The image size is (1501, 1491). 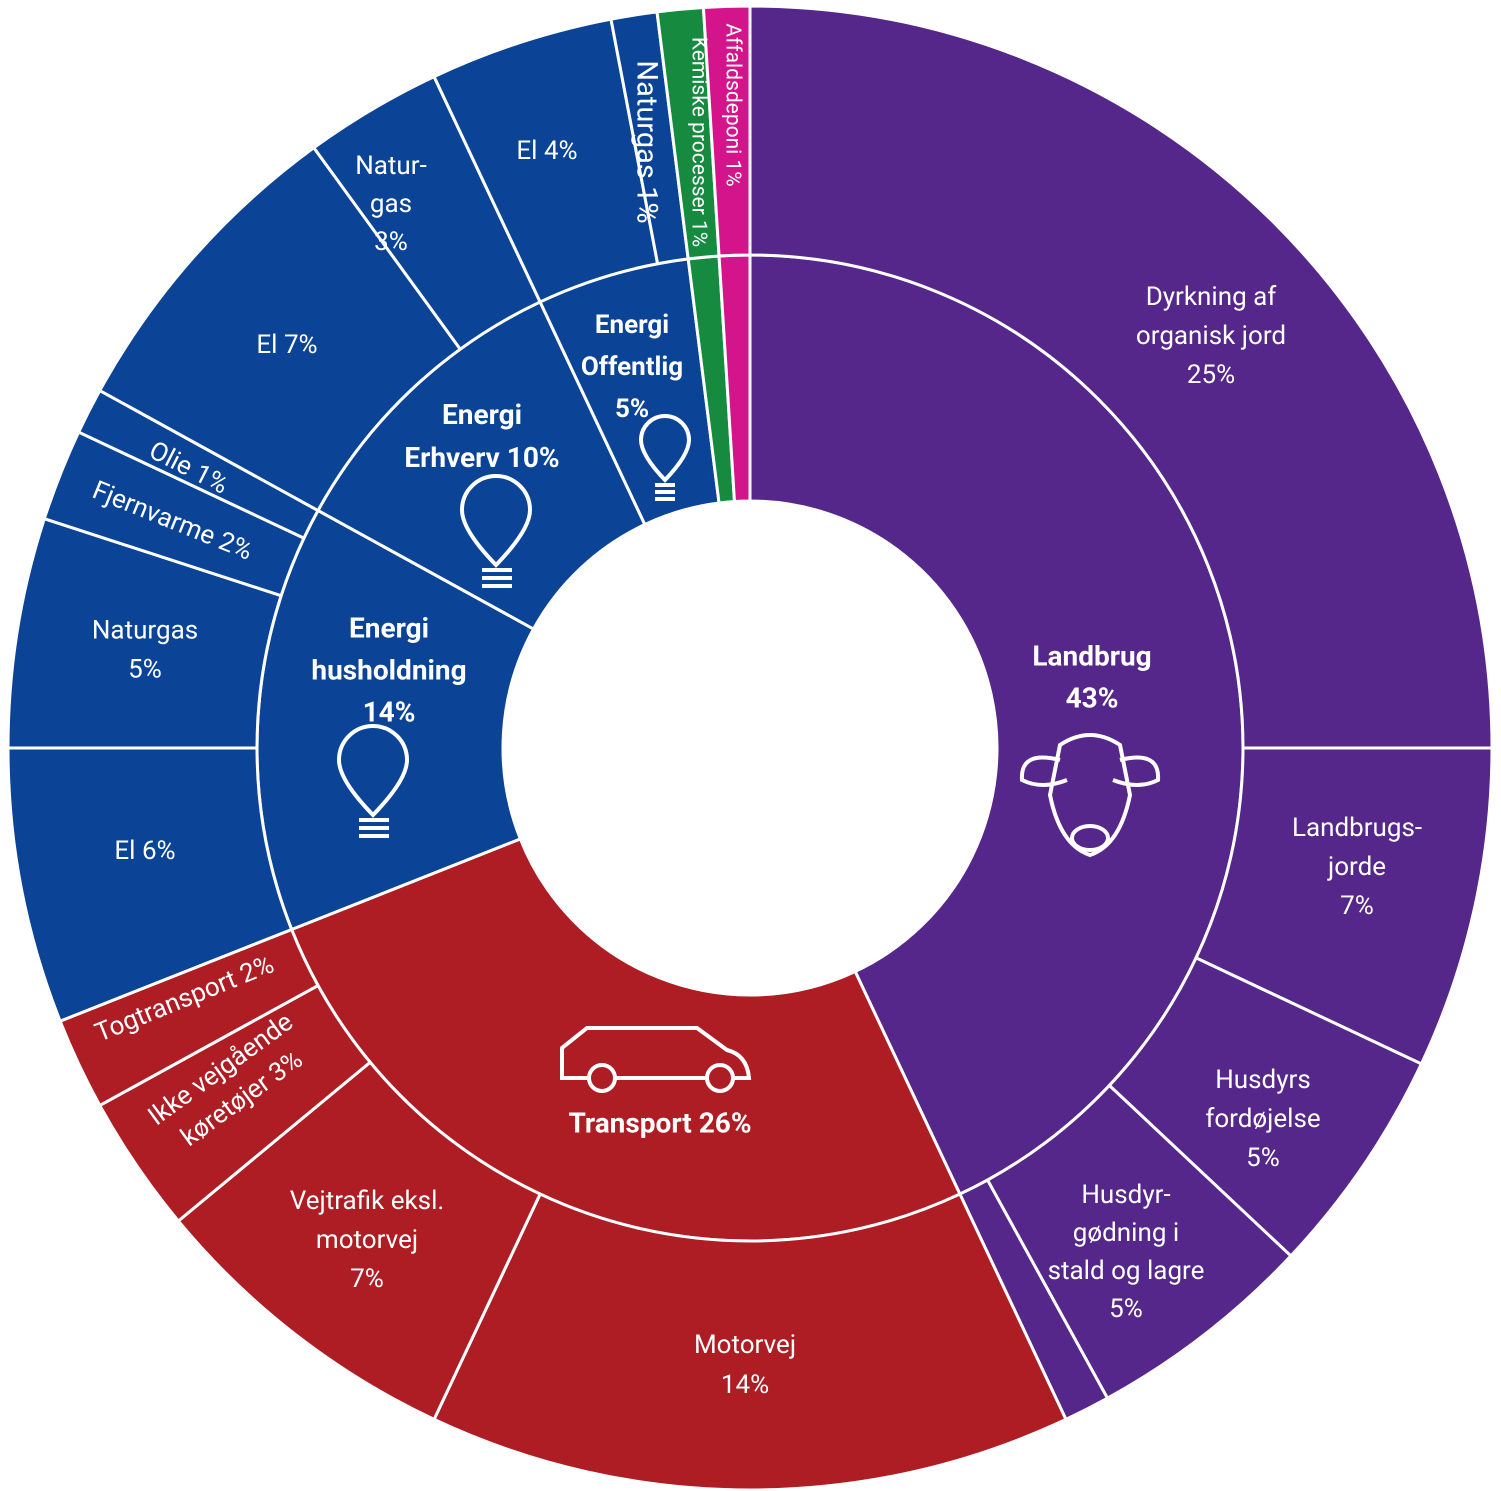 I want to click on label-line: El 4%, so click(x=546, y=151).